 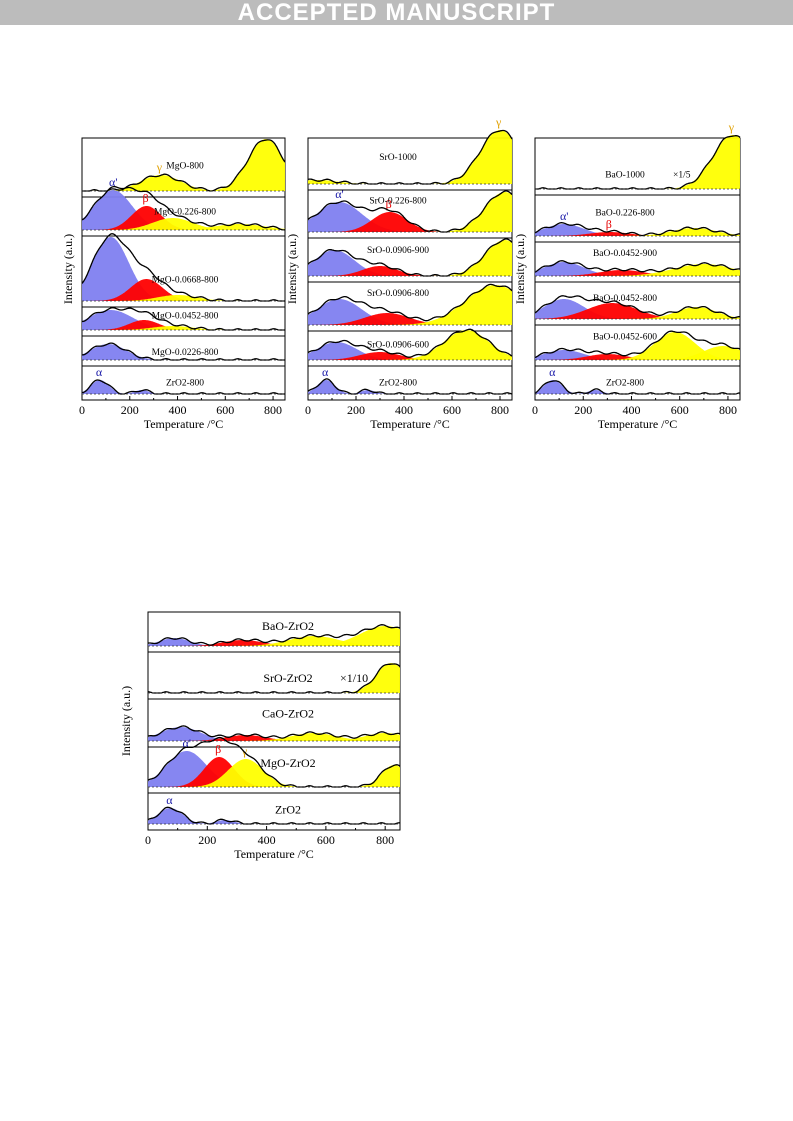 What do you see at coordinates (185, 316) in the screenshot?
I see `trace-name: MgO-0.0452-800` at bounding box center [185, 316].